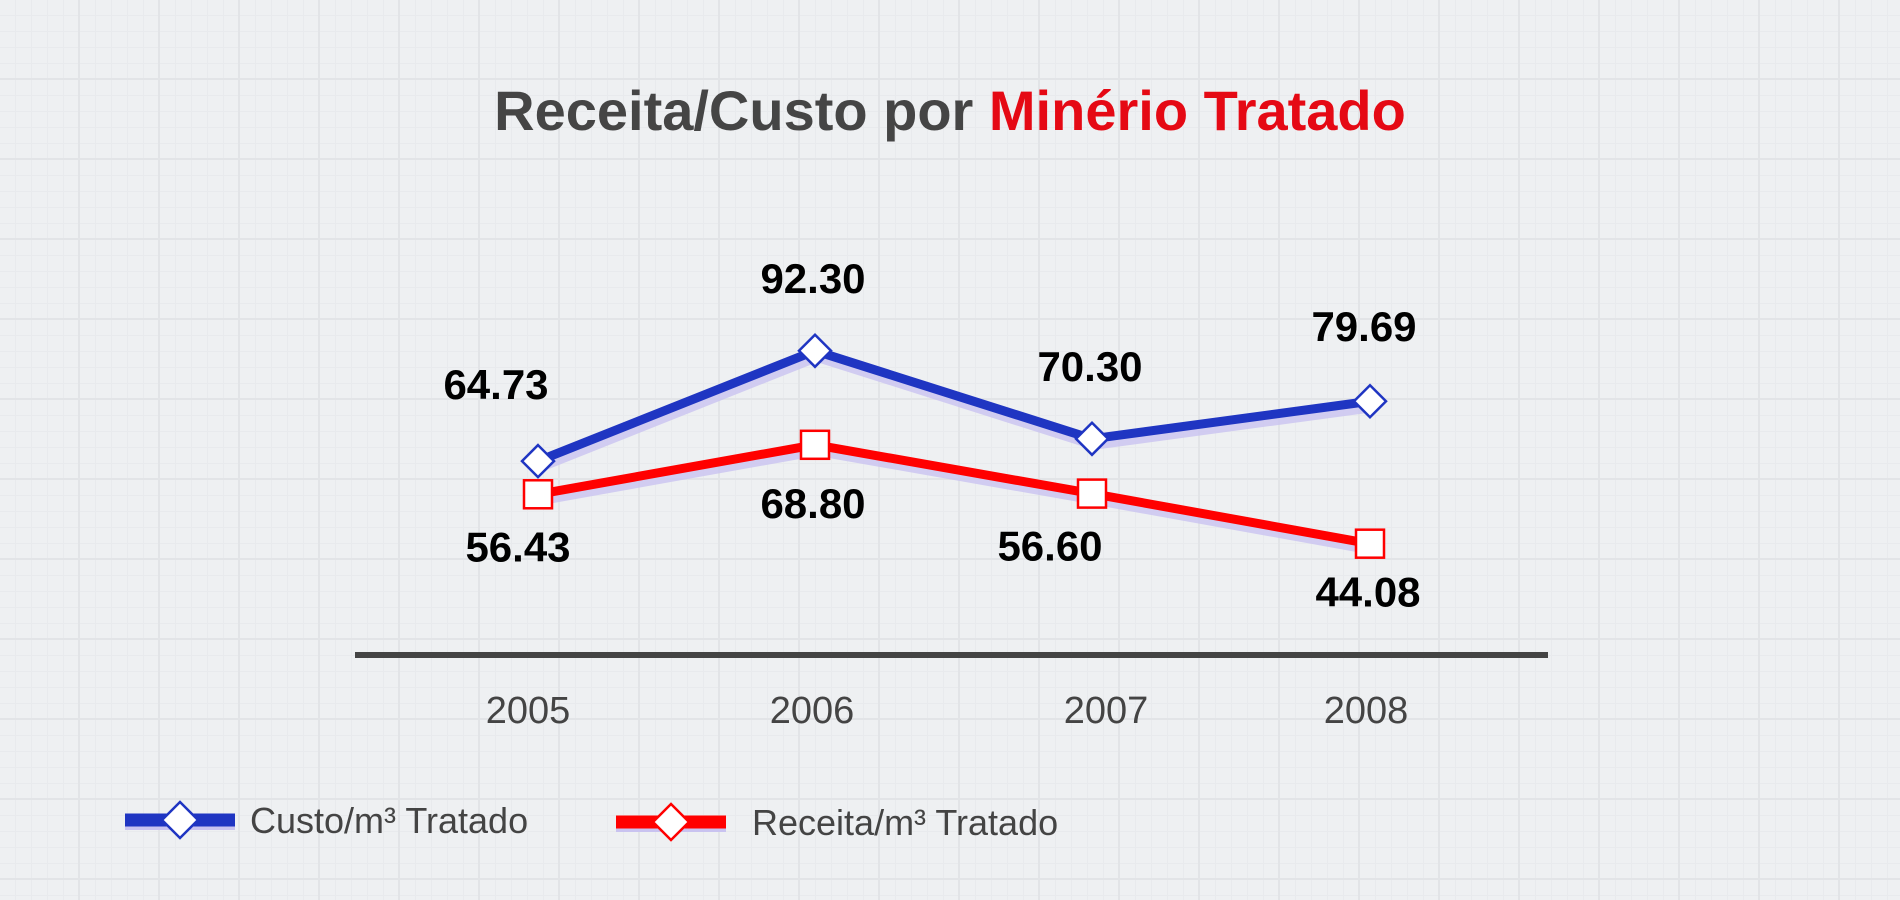 The image size is (1900, 900). I want to click on series-1-line, so click(954, 494).